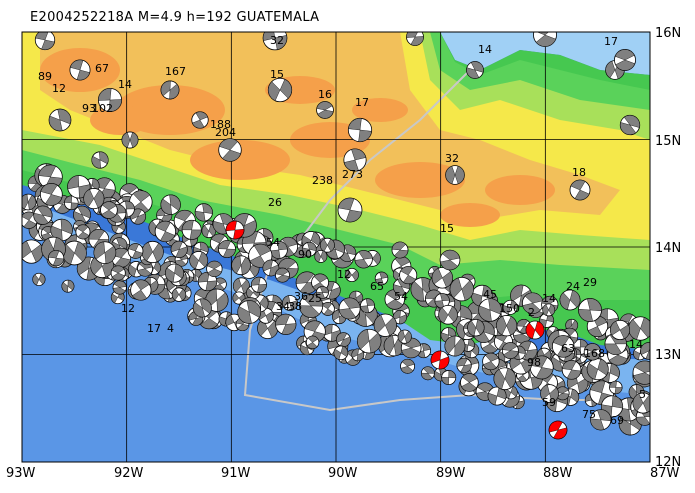  Describe the element at coordinates (43, 17) in the screenshot. I see `title-code: E20` at that location.